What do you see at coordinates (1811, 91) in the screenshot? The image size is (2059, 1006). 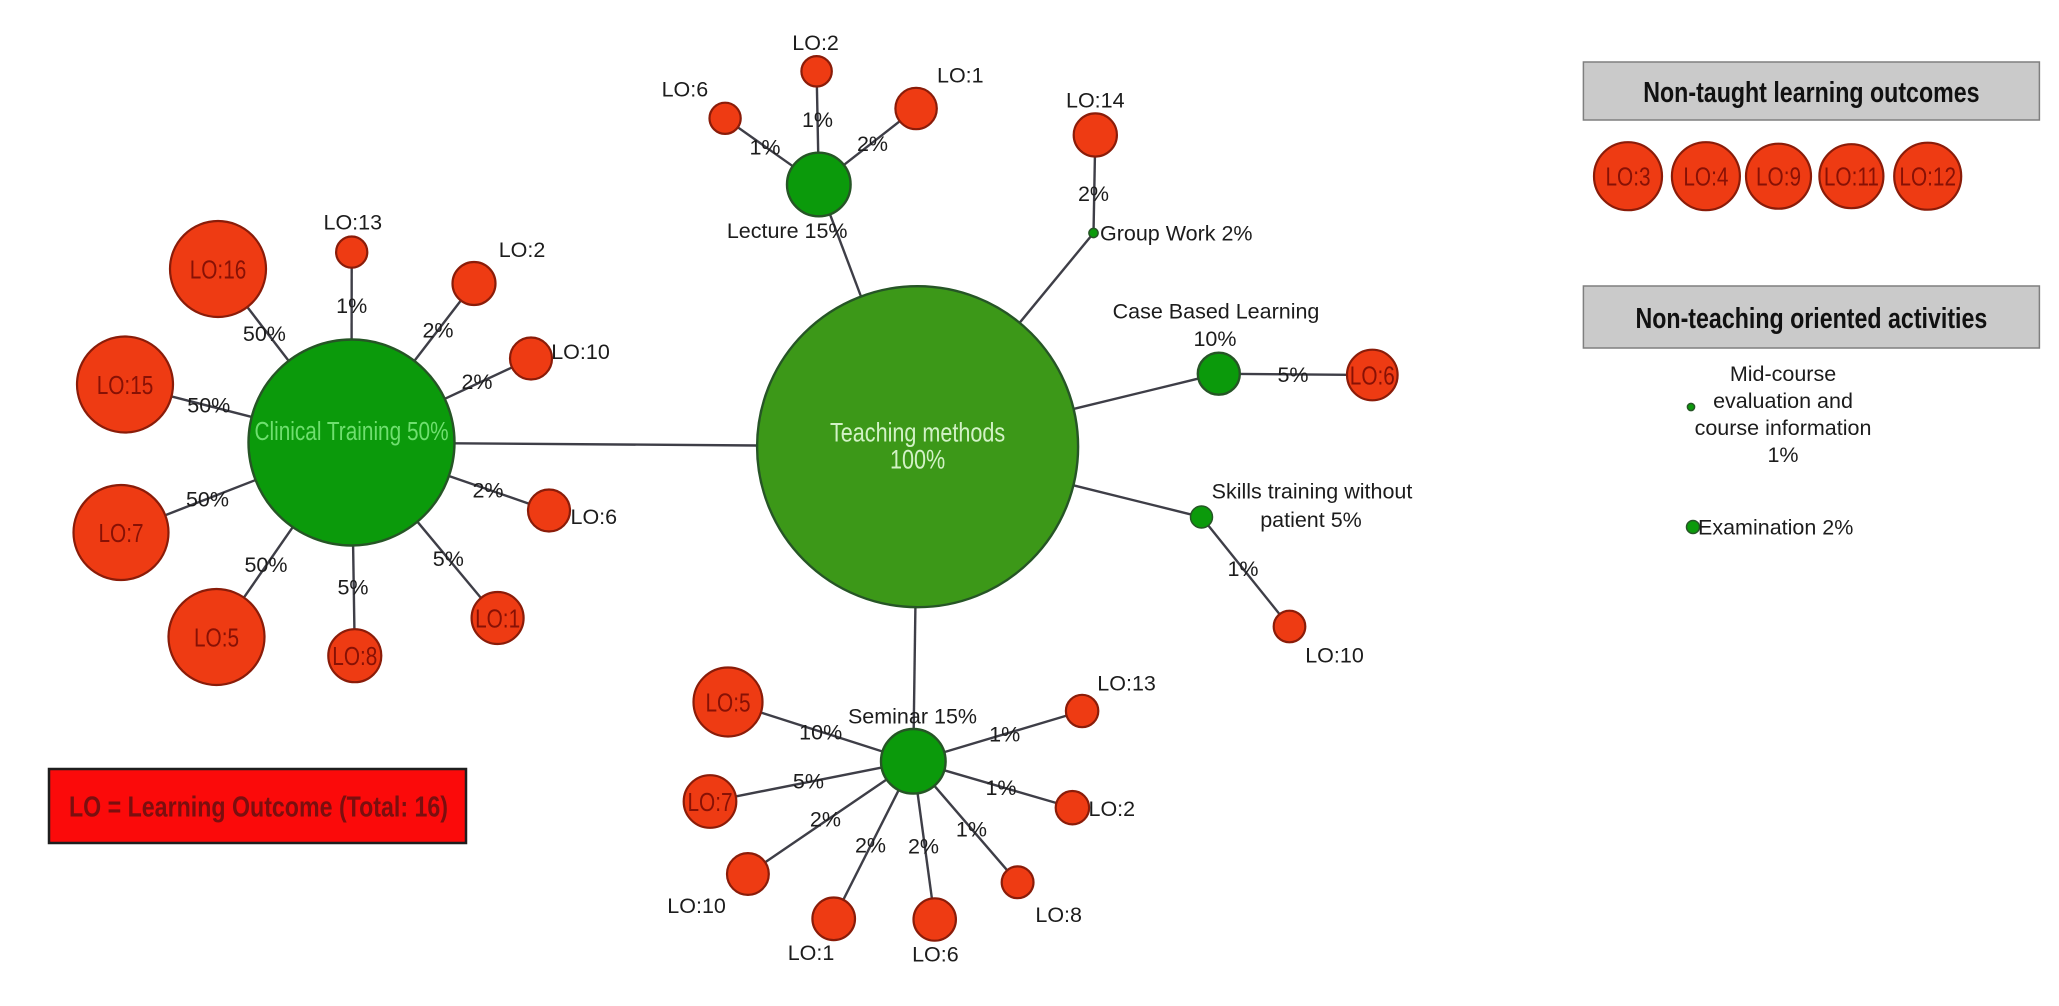 I see `svg-text: Non-taught learning outcomes` at bounding box center [1811, 91].